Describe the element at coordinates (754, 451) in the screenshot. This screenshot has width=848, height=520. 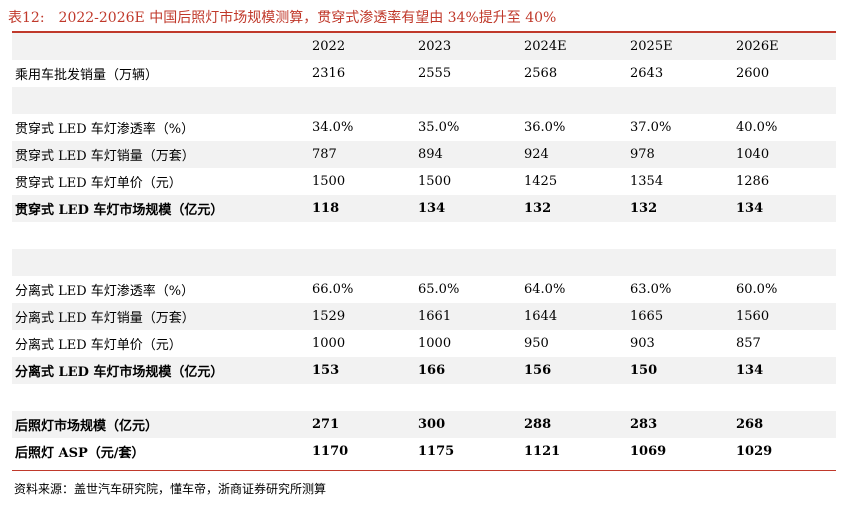
I see `value-text: 1029` at that location.